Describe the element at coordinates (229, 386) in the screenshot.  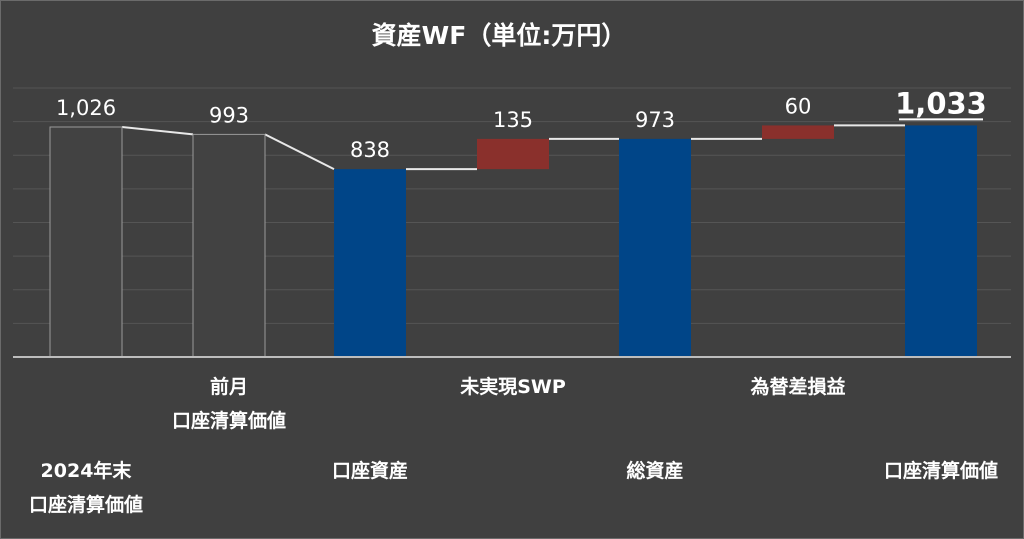
I see `category-label: 前月` at that location.